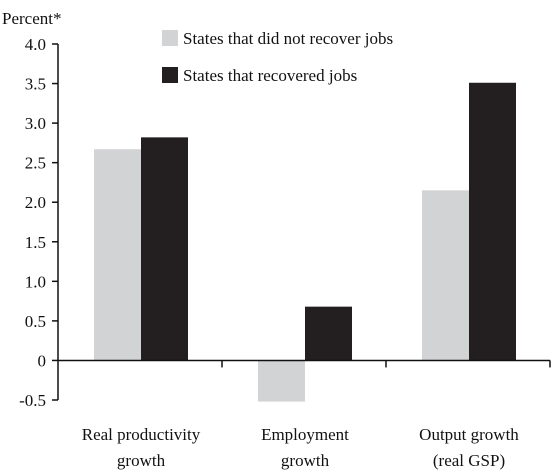 This screenshot has height=470, width=556. What do you see at coordinates (35, 242) in the screenshot?
I see `y-tick-label: 1.5` at bounding box center [35, 242].